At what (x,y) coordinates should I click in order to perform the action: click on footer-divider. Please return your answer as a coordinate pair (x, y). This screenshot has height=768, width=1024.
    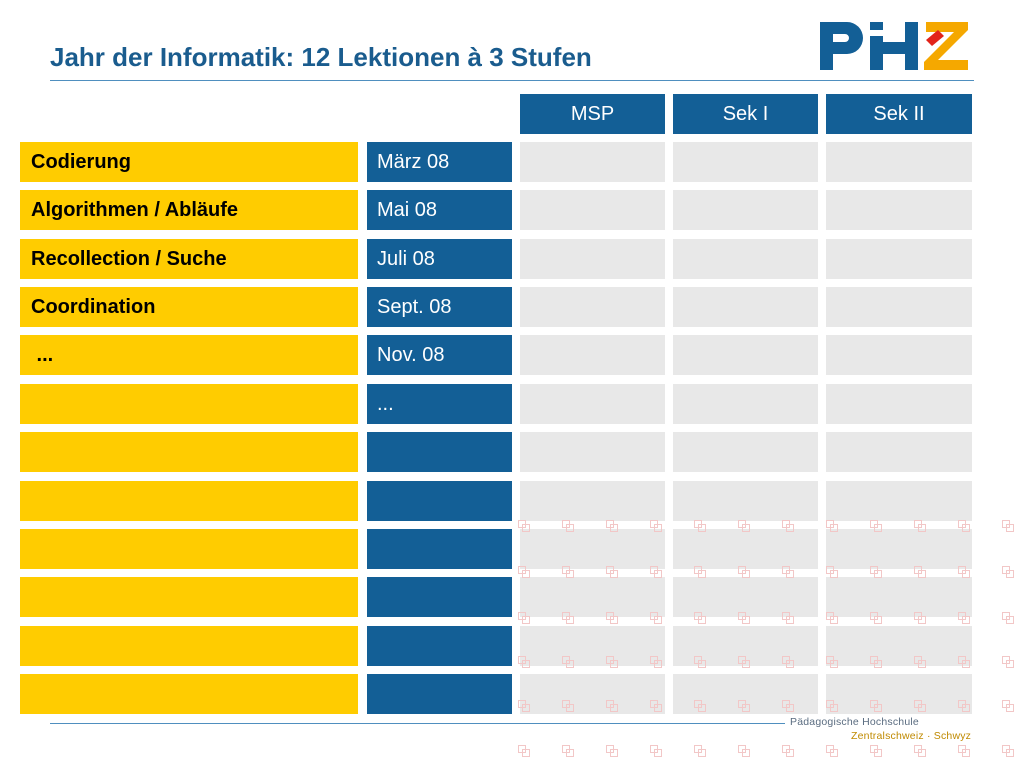
    Looking at the image, I should click on (417, 723).